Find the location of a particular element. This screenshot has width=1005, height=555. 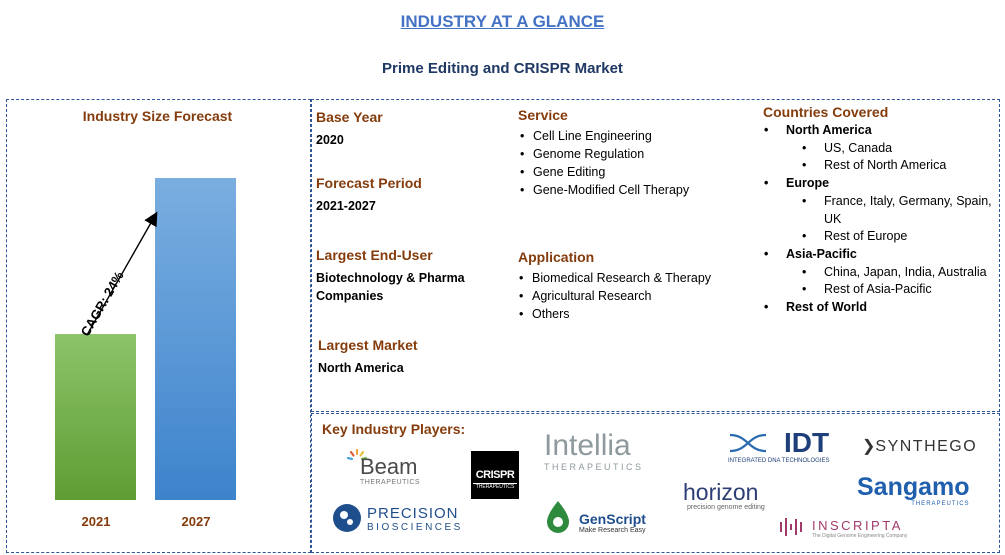

base-year-label: Base Year is located at coordinates (349, 117).